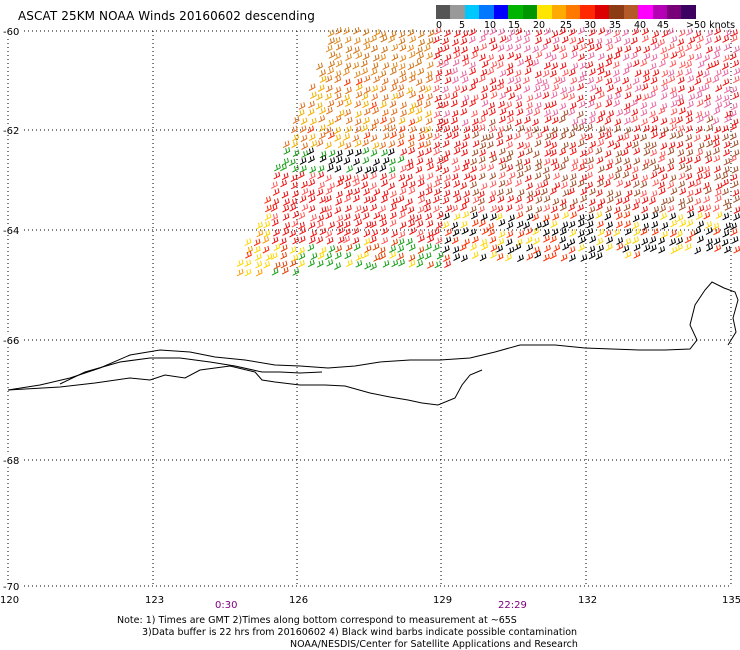 Image resolution: width=740 pixels, height=650 pixels. I want to click on lat-tick-label: -68, so click(11, 461).